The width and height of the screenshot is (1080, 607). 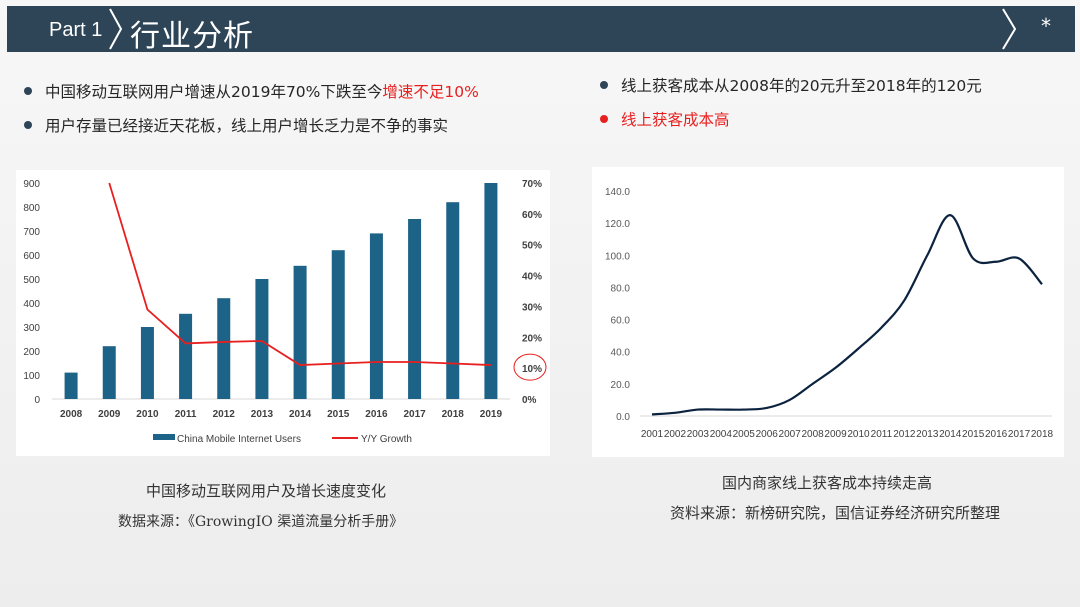 What do you see at coordinates (744, 434) in the screenshot?
I see `x-tick-label: 2005` at bounding box center [744, 434].